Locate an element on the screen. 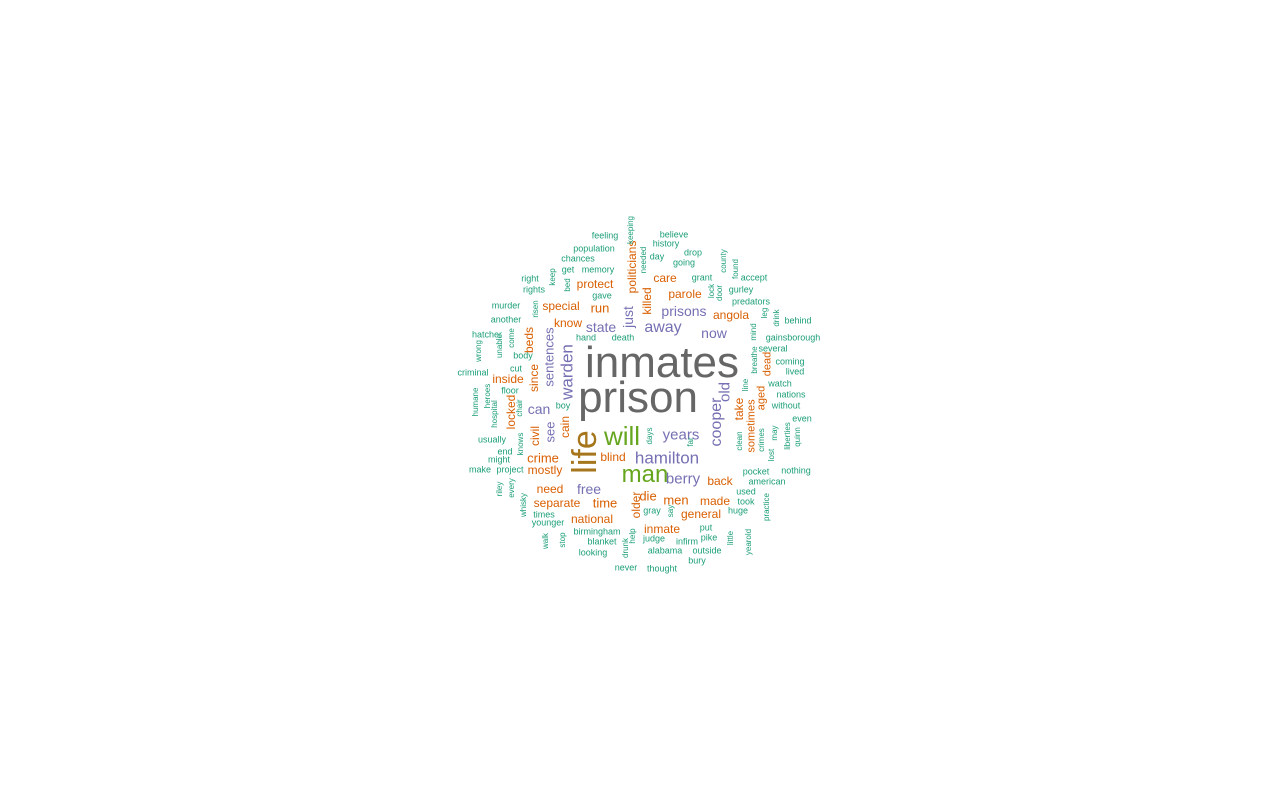 The width and height of the screenshot is (1280, 800). word-prisons: prisons is located at coordinates (684, 311).